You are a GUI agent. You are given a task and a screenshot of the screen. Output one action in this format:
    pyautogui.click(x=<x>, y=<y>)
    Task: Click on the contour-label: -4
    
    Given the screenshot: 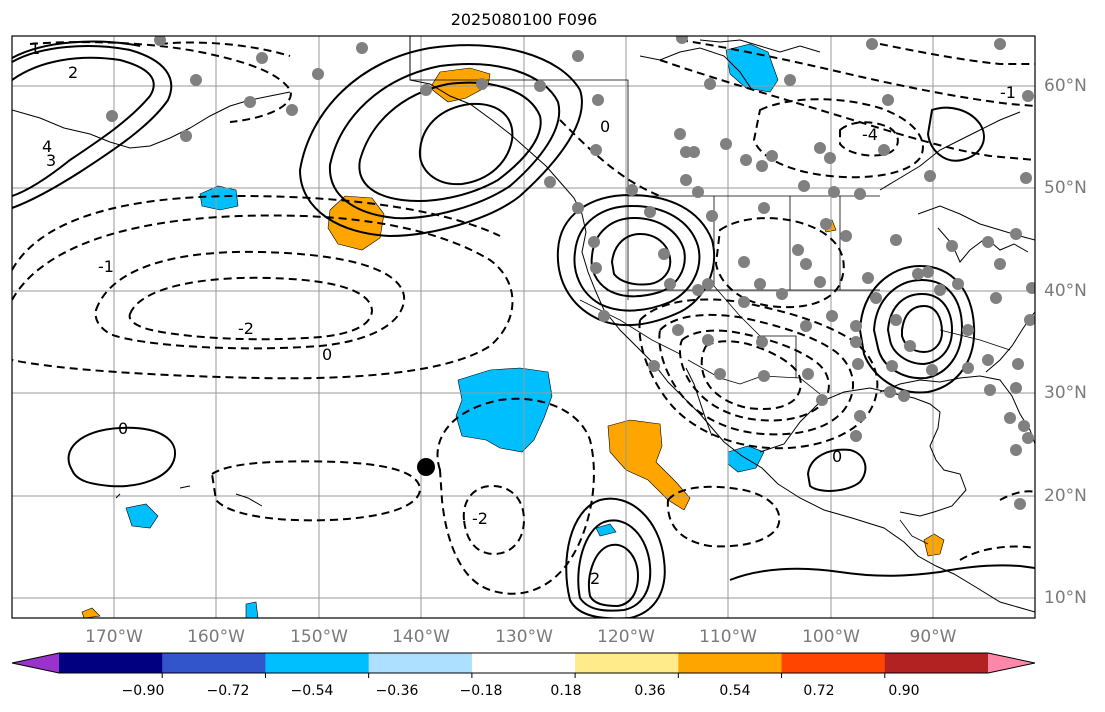 What is the action you would take?
    pyautogui.click(x=870, y=134)
    